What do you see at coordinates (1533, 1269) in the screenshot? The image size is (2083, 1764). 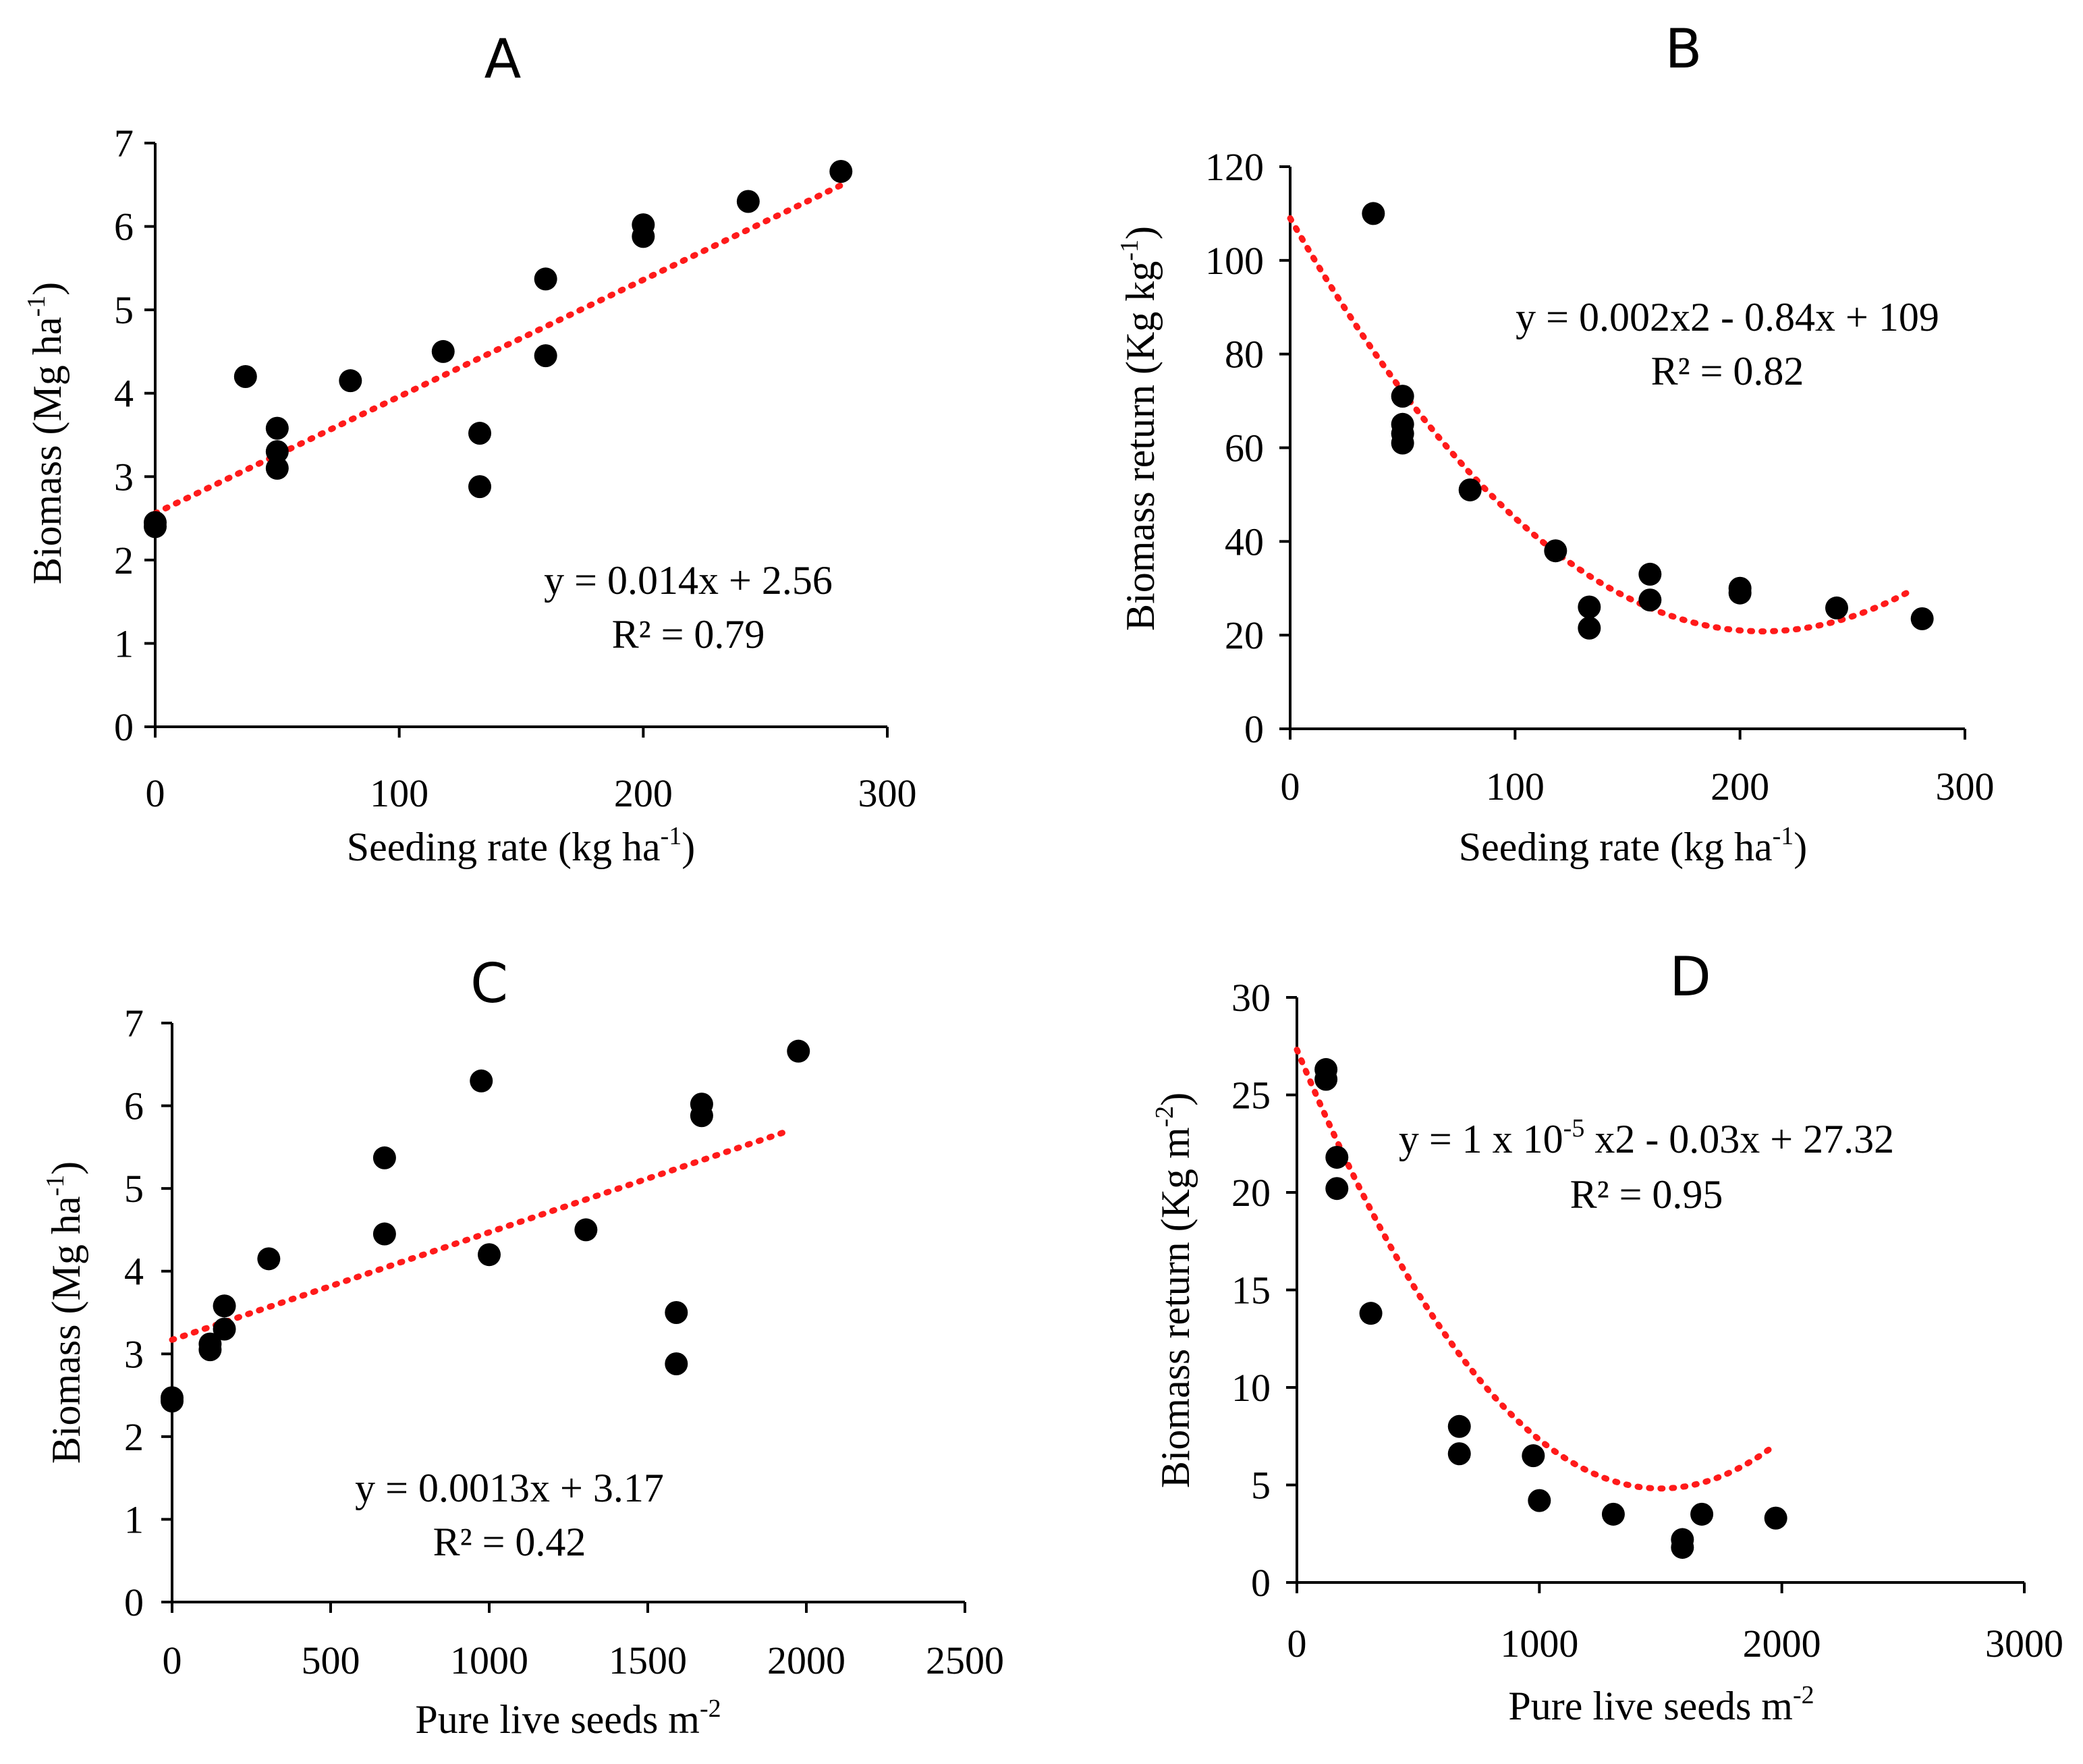 I see `panel-d-trendline` at bounding box center [1533, 1269].